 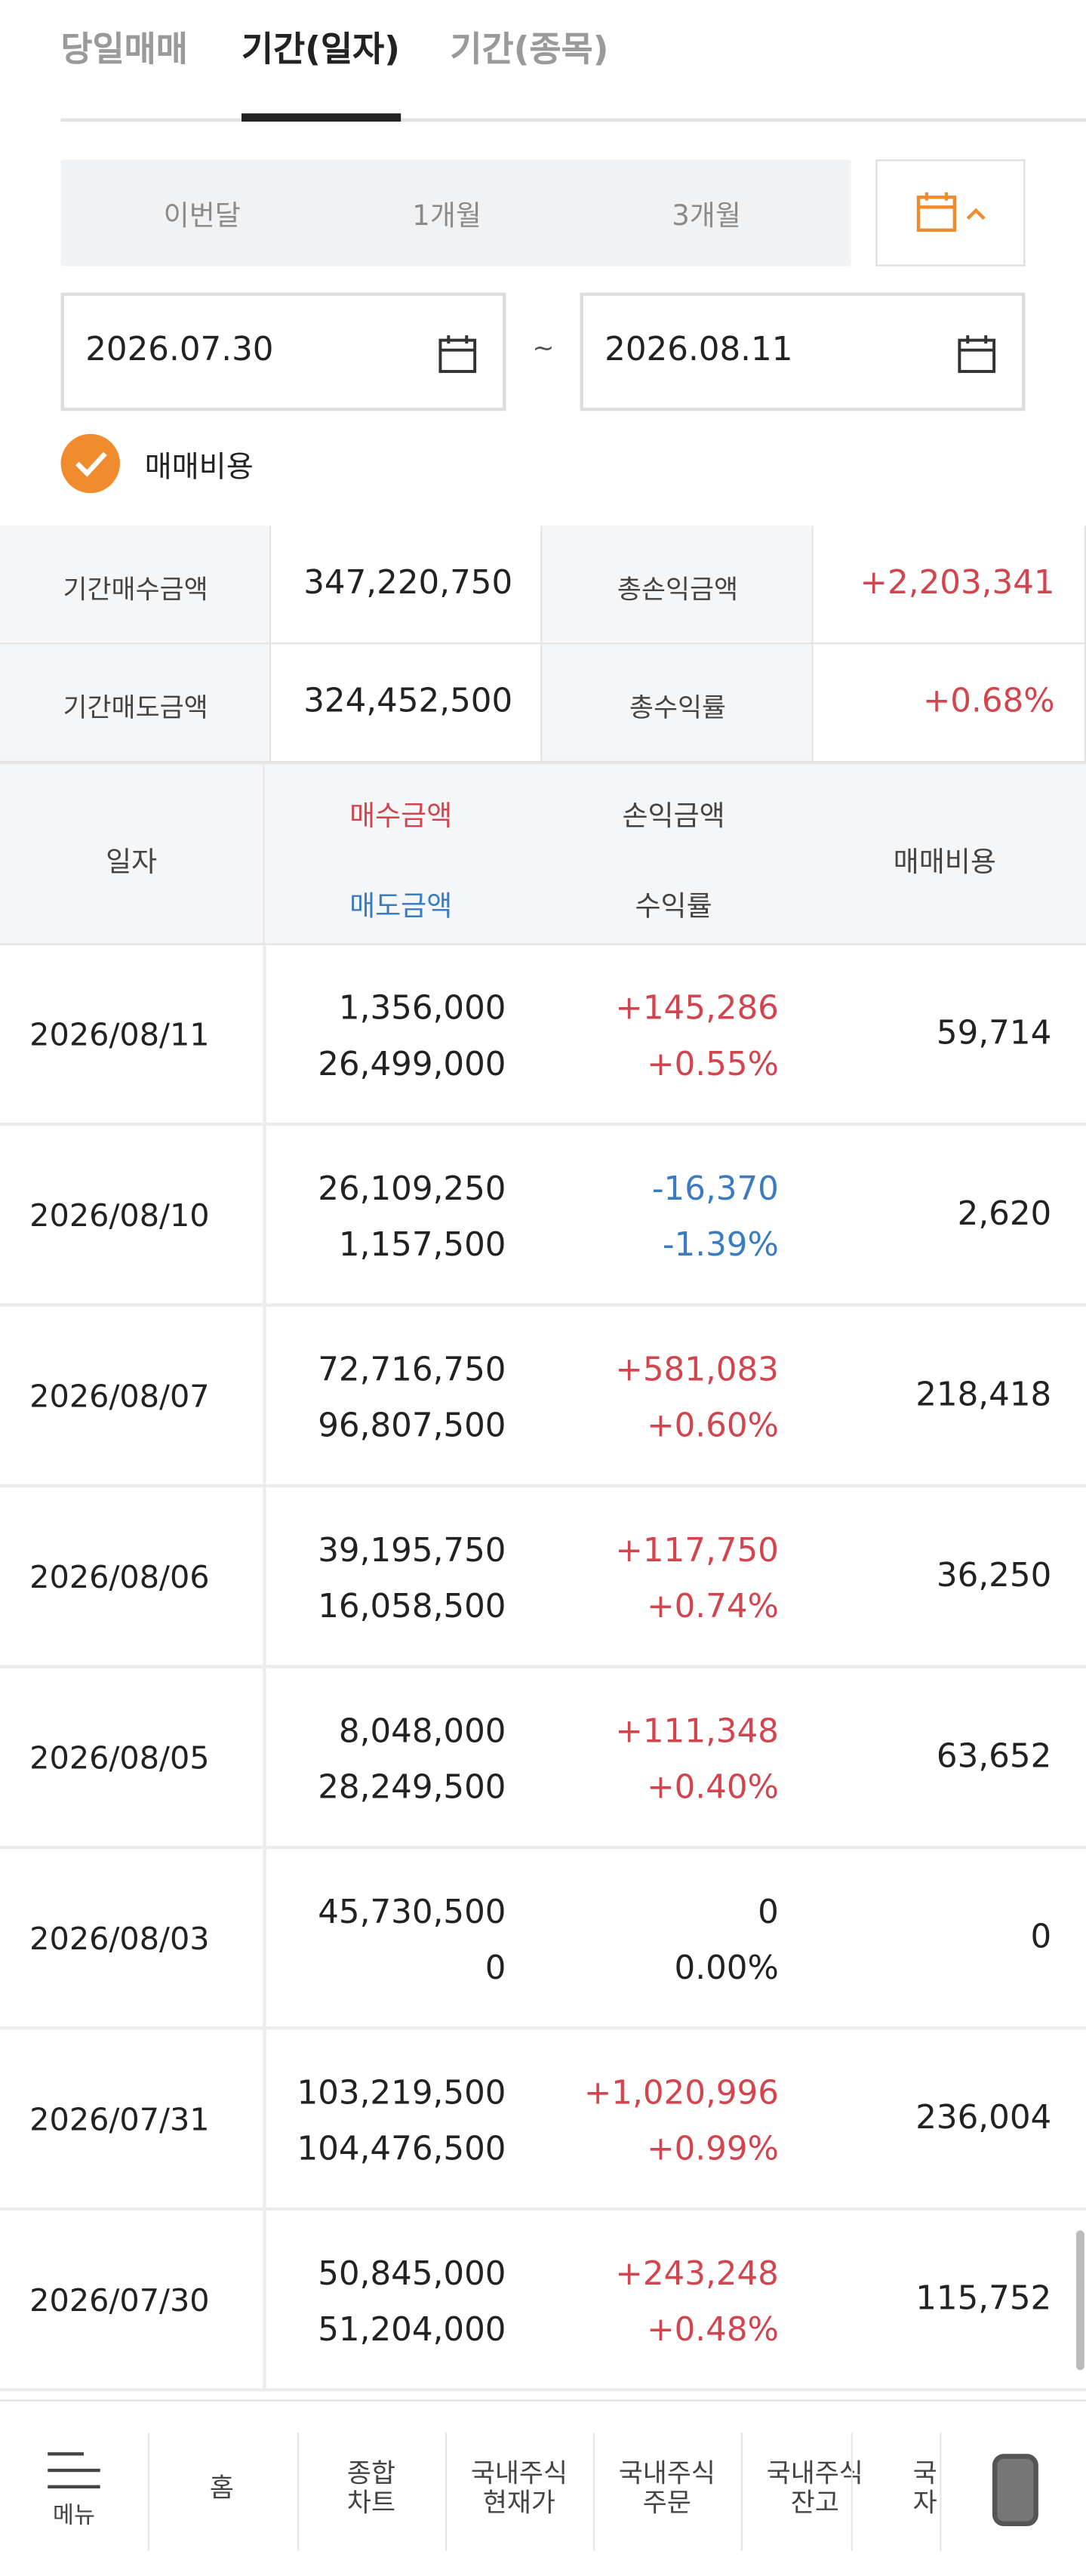 What do you see at coordinates (1079, 2300) in the screenshot?
I see `scrollbar` at bounding box center [1079, 2300].